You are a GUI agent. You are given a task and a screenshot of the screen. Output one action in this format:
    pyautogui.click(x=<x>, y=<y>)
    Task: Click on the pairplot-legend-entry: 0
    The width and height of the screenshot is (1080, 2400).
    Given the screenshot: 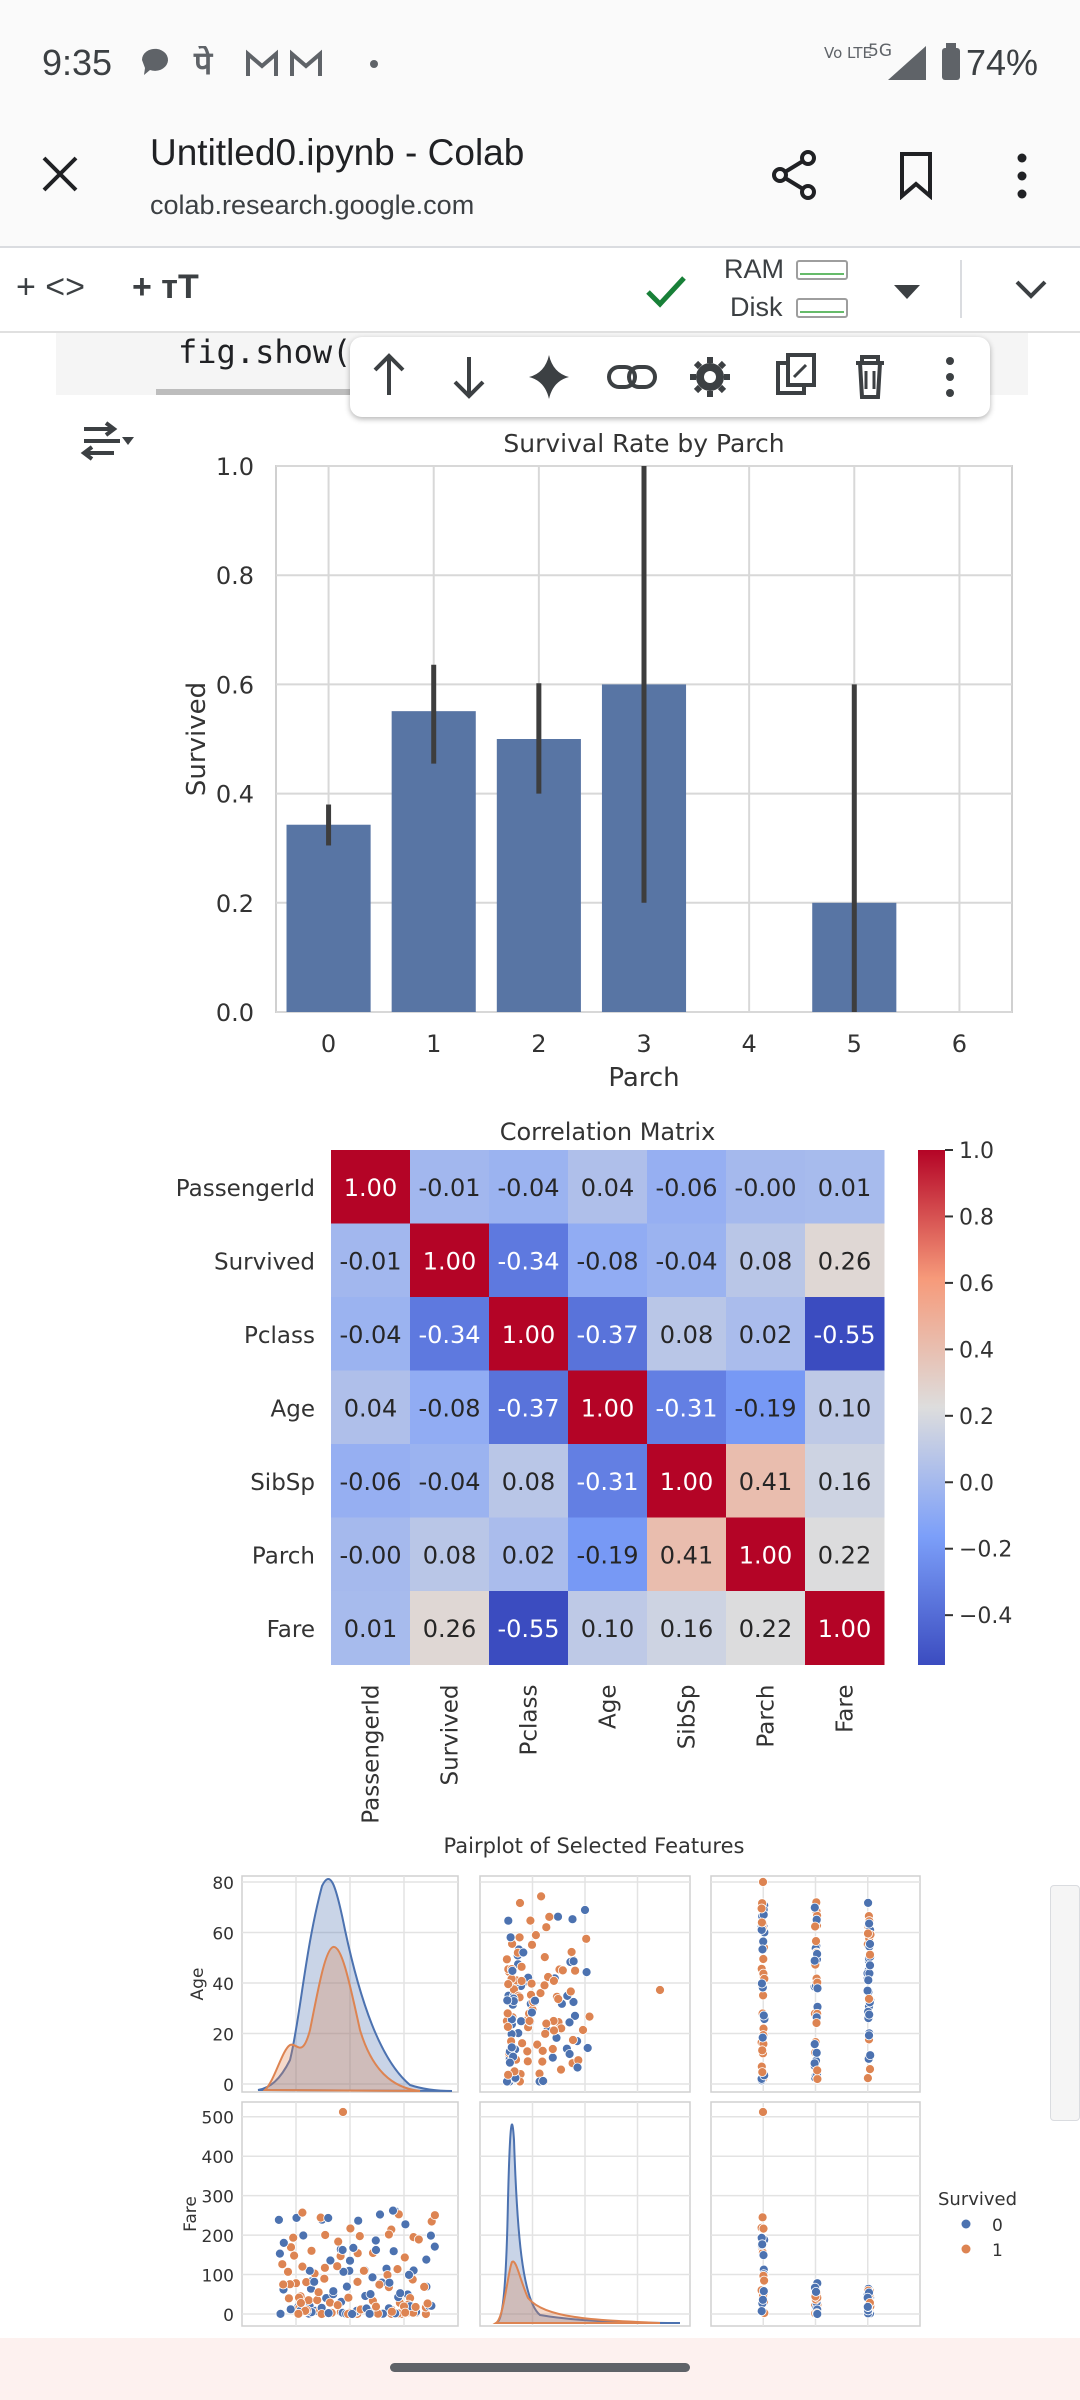 What is the action you would take?
    pyautogui.click(x=997, y=2226)
    